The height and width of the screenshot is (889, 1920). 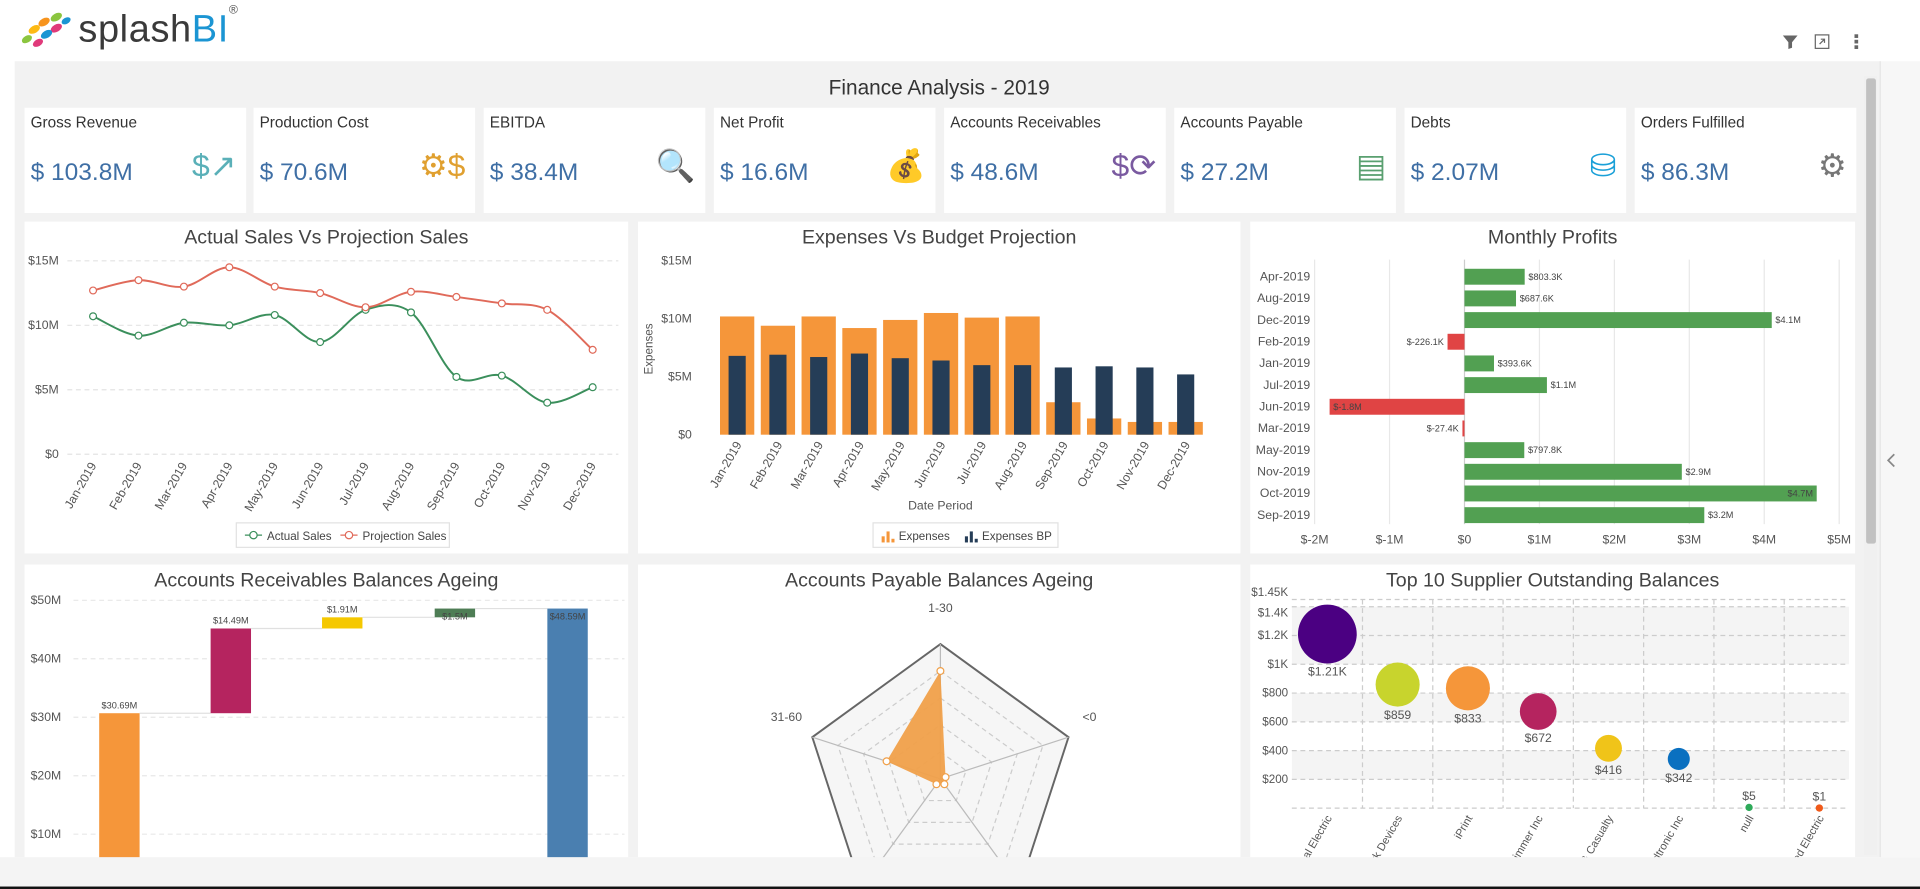 I want to click on splashbi-logo: splashBI®, so click(x=129, y=28).